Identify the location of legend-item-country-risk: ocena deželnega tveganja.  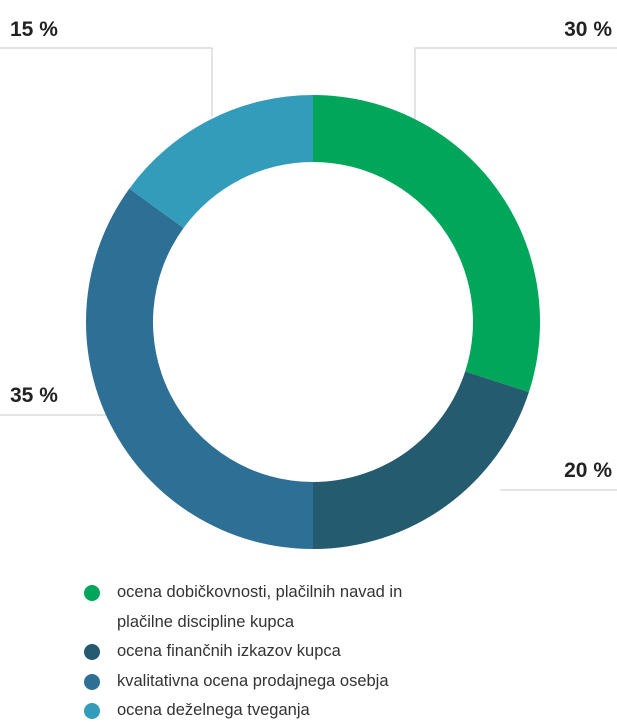
(284, 711).